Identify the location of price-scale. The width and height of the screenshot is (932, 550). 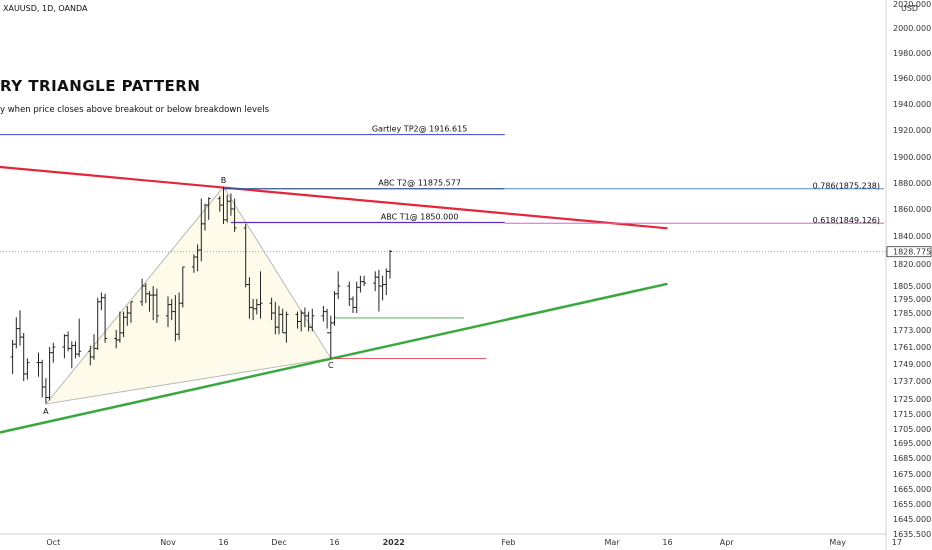
(909, 275).